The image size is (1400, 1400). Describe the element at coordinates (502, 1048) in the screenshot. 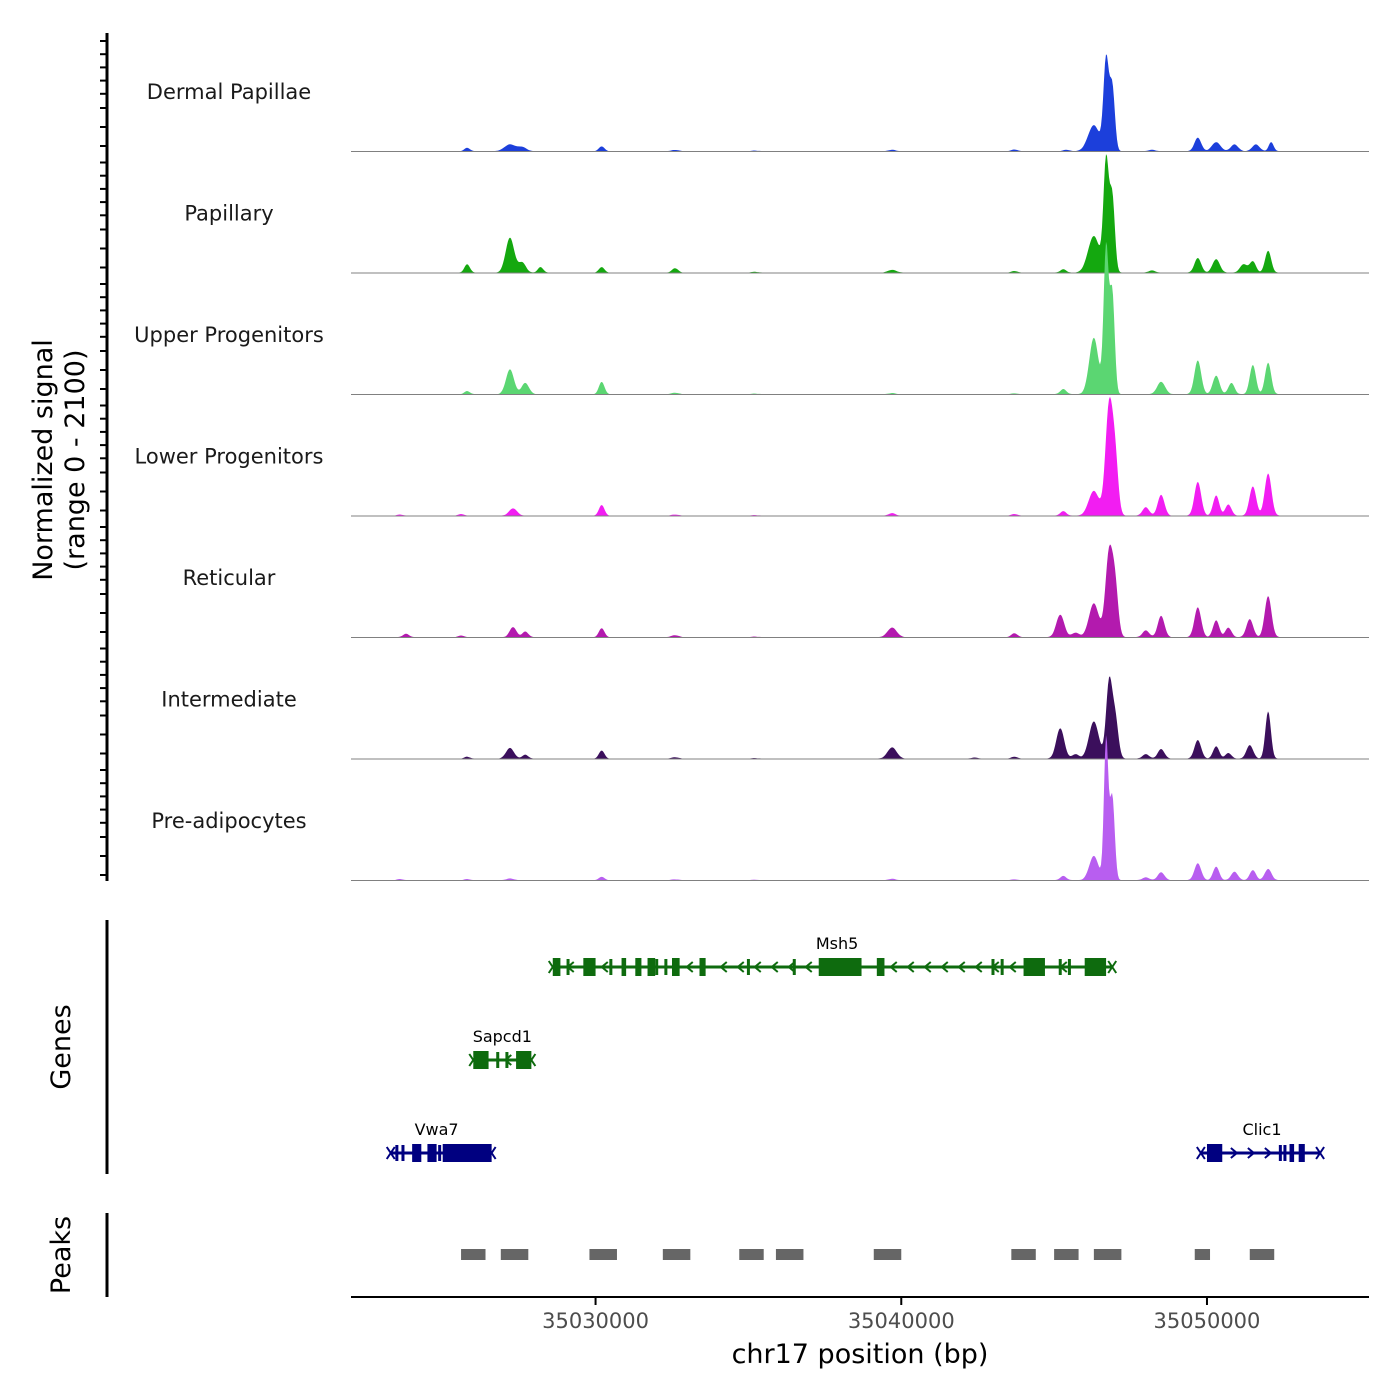

I see `gene-sapcd1: Sapcd1` at that location.